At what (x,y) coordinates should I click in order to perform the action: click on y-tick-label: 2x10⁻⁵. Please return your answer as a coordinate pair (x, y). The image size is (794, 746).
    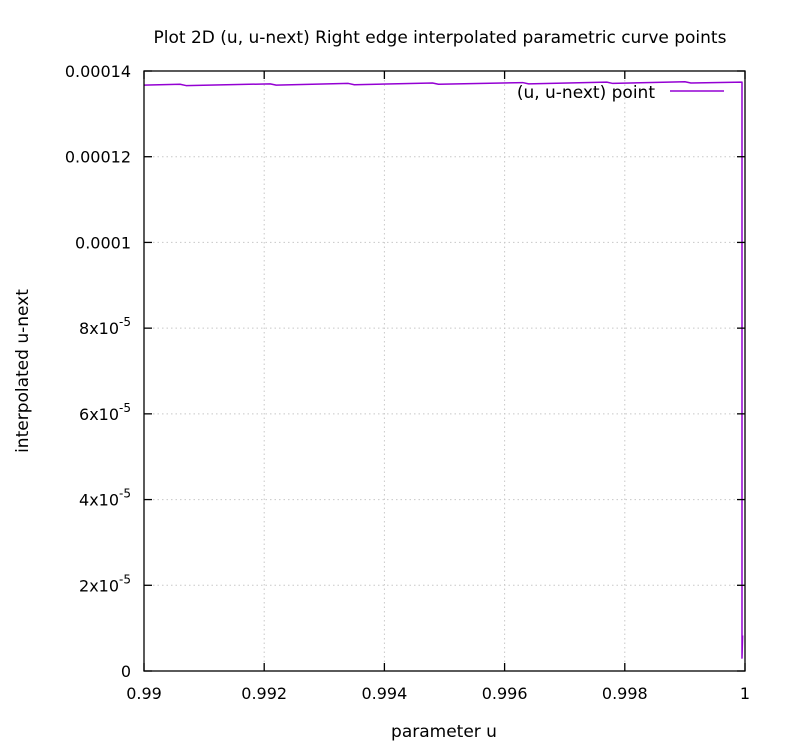
    Looking at the image, I should click on (105, 583).